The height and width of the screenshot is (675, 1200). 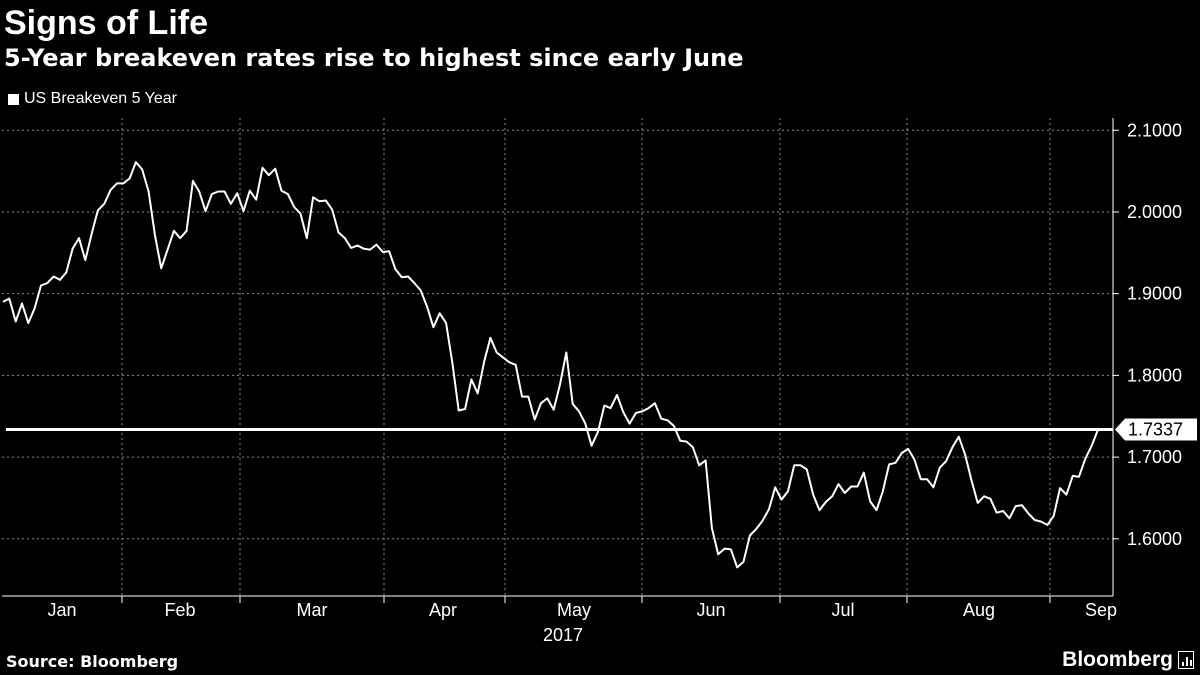 I want to click on y-tick-label-2: 1.9000, so click(x=1154, y=294).